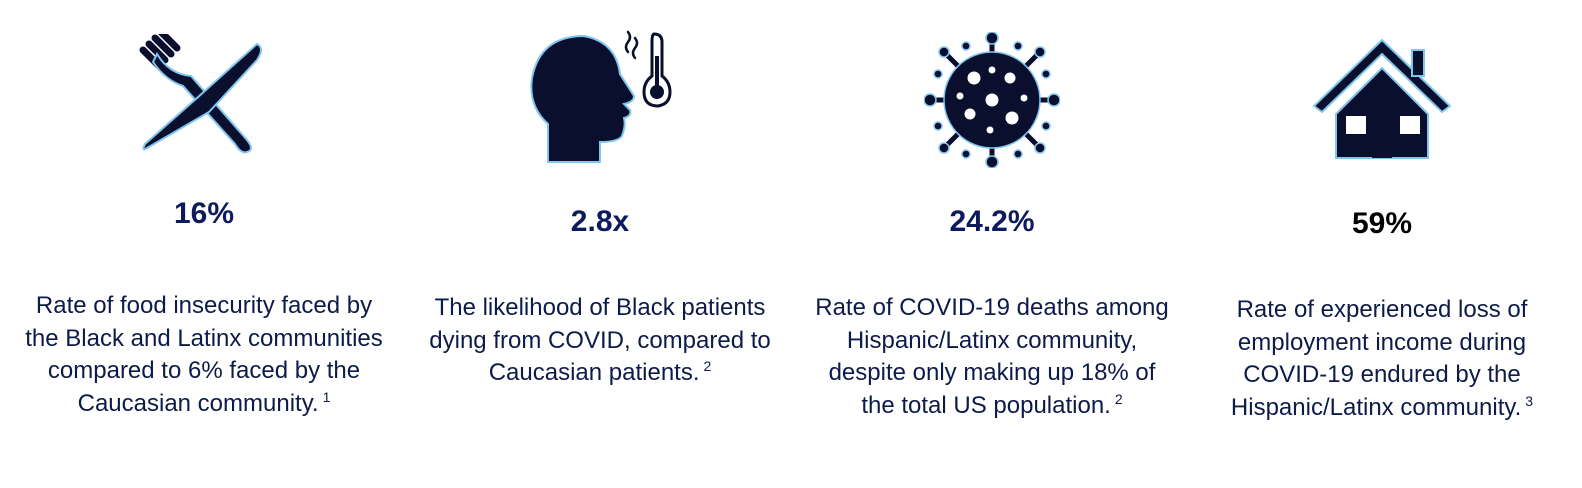 This screenshot has height=488, width=1582. I want to click on coronavirus-icon, so click(992, 100).